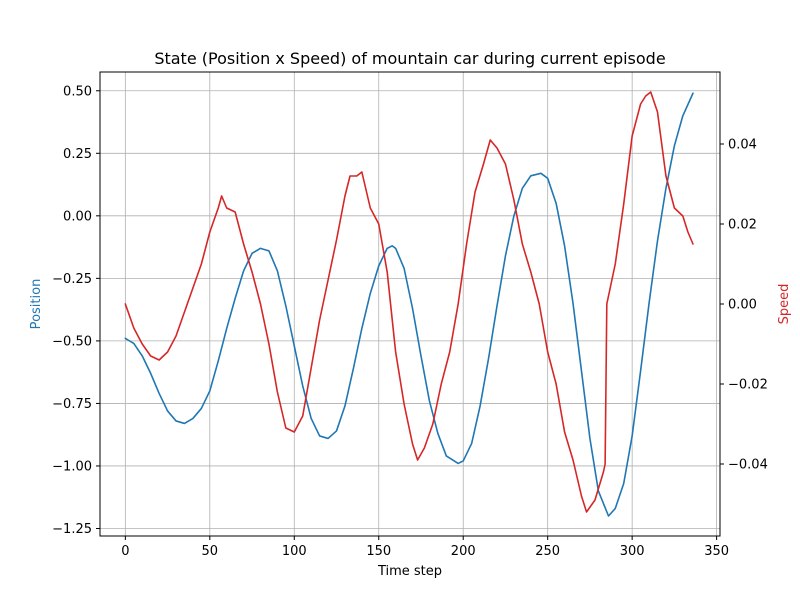  I want to click on y-right-tick-label: 0.04, so click(742, 145).